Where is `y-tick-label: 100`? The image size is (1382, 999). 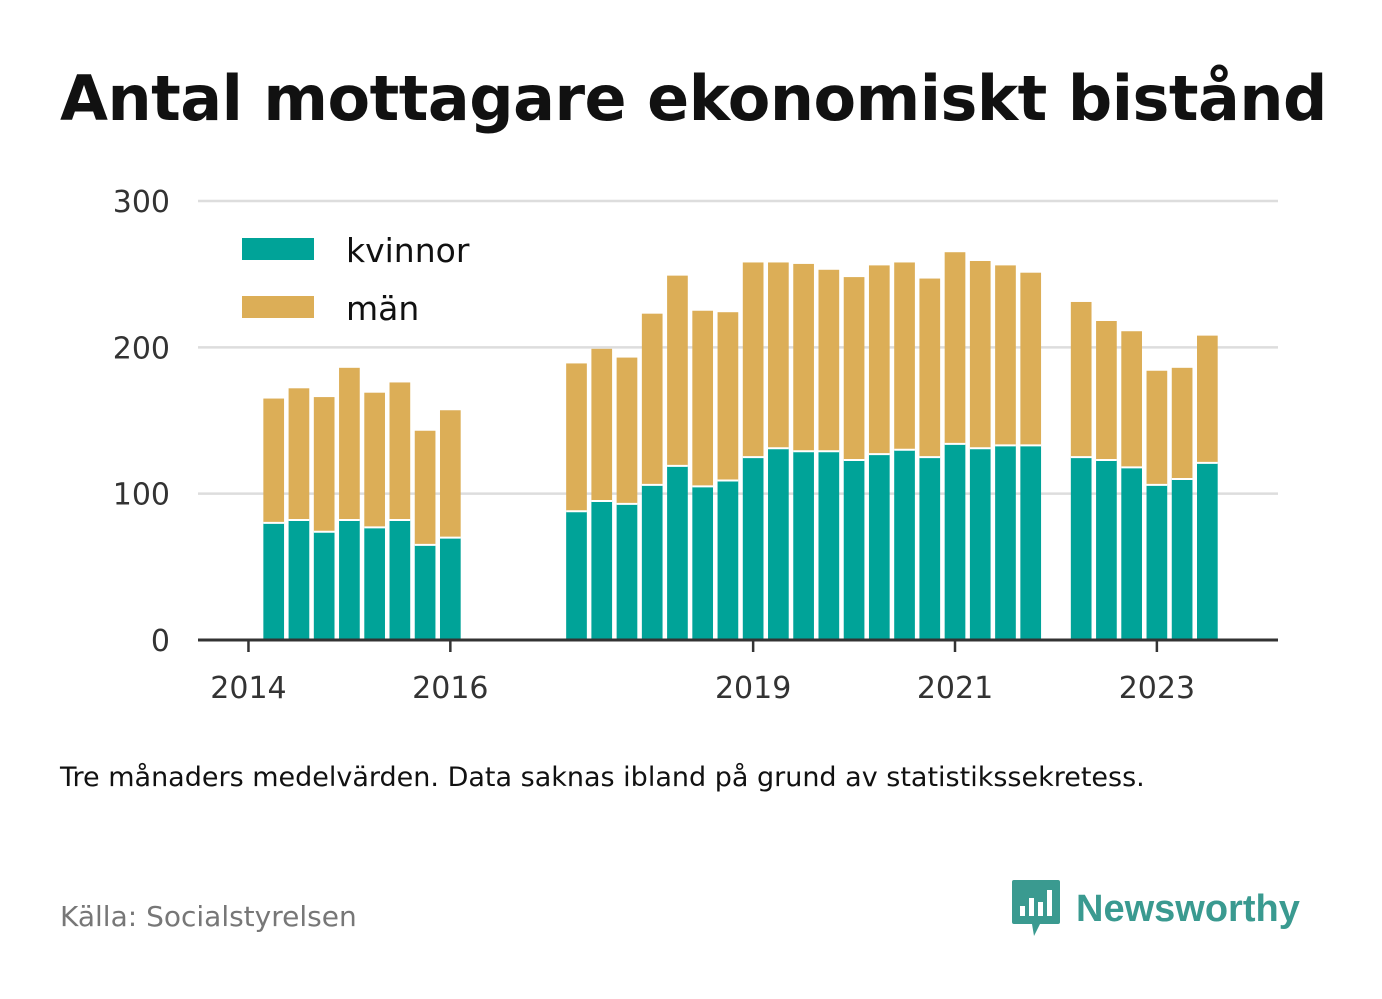 y-tick-label: 100 is located at coordinates (141, 495).